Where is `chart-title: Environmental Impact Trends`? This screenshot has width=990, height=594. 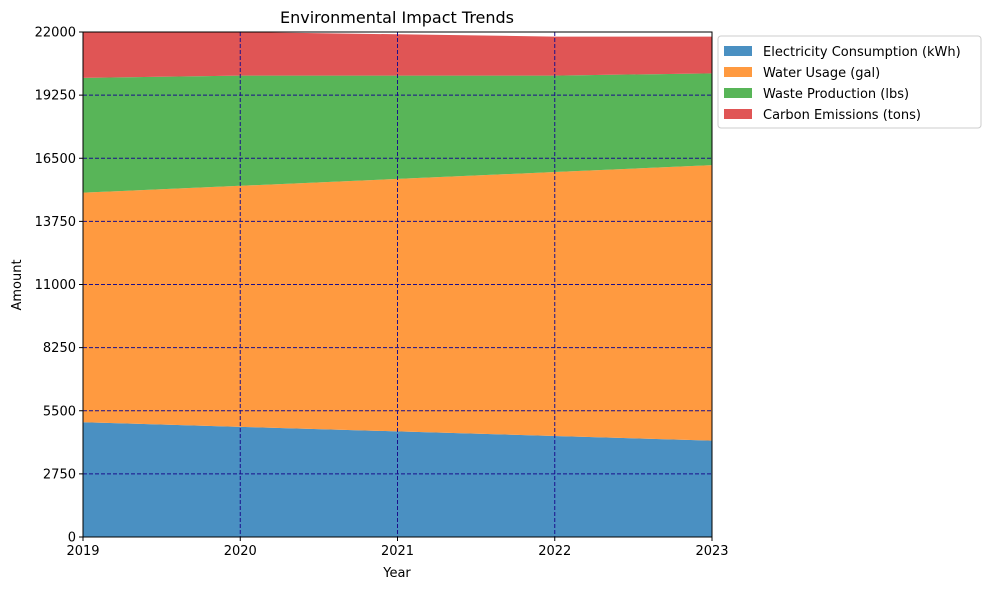 chart-title: Environmental Impact Trends is located at coordinates (397, 17).